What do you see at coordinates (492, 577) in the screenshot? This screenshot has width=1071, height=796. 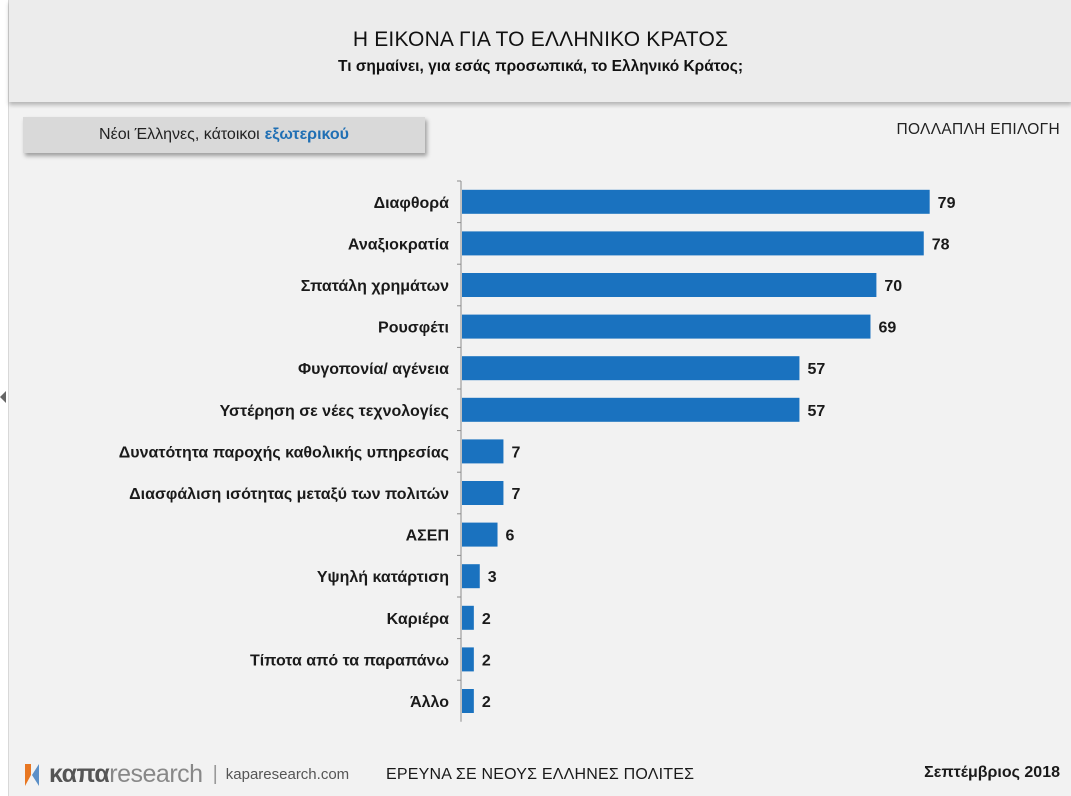 I see `data-label: 3` at bounding box center [492, 577].